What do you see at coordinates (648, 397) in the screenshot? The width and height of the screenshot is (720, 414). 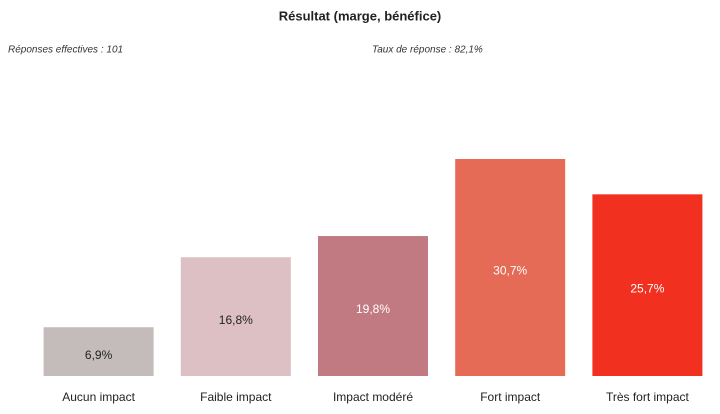 I see `x-tick-label: Très fort impact` at bounding box center [648, 397].